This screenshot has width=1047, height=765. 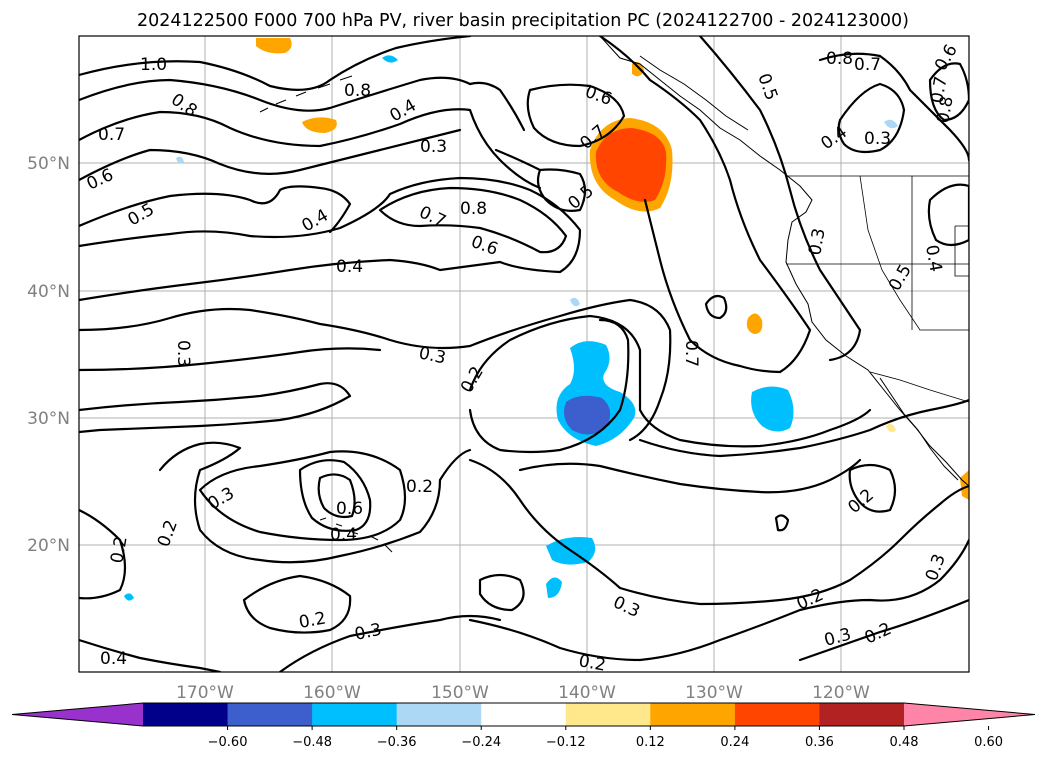 I want to click on colorbar-tick-label: 0.24, so click(x=734, y=742).